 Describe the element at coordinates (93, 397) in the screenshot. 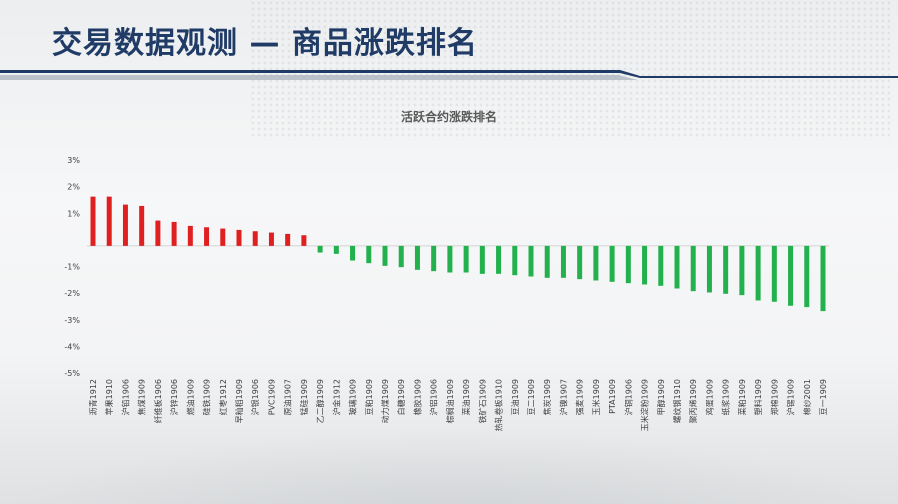

I see `x-tick-label: 沥青1912` at that location.